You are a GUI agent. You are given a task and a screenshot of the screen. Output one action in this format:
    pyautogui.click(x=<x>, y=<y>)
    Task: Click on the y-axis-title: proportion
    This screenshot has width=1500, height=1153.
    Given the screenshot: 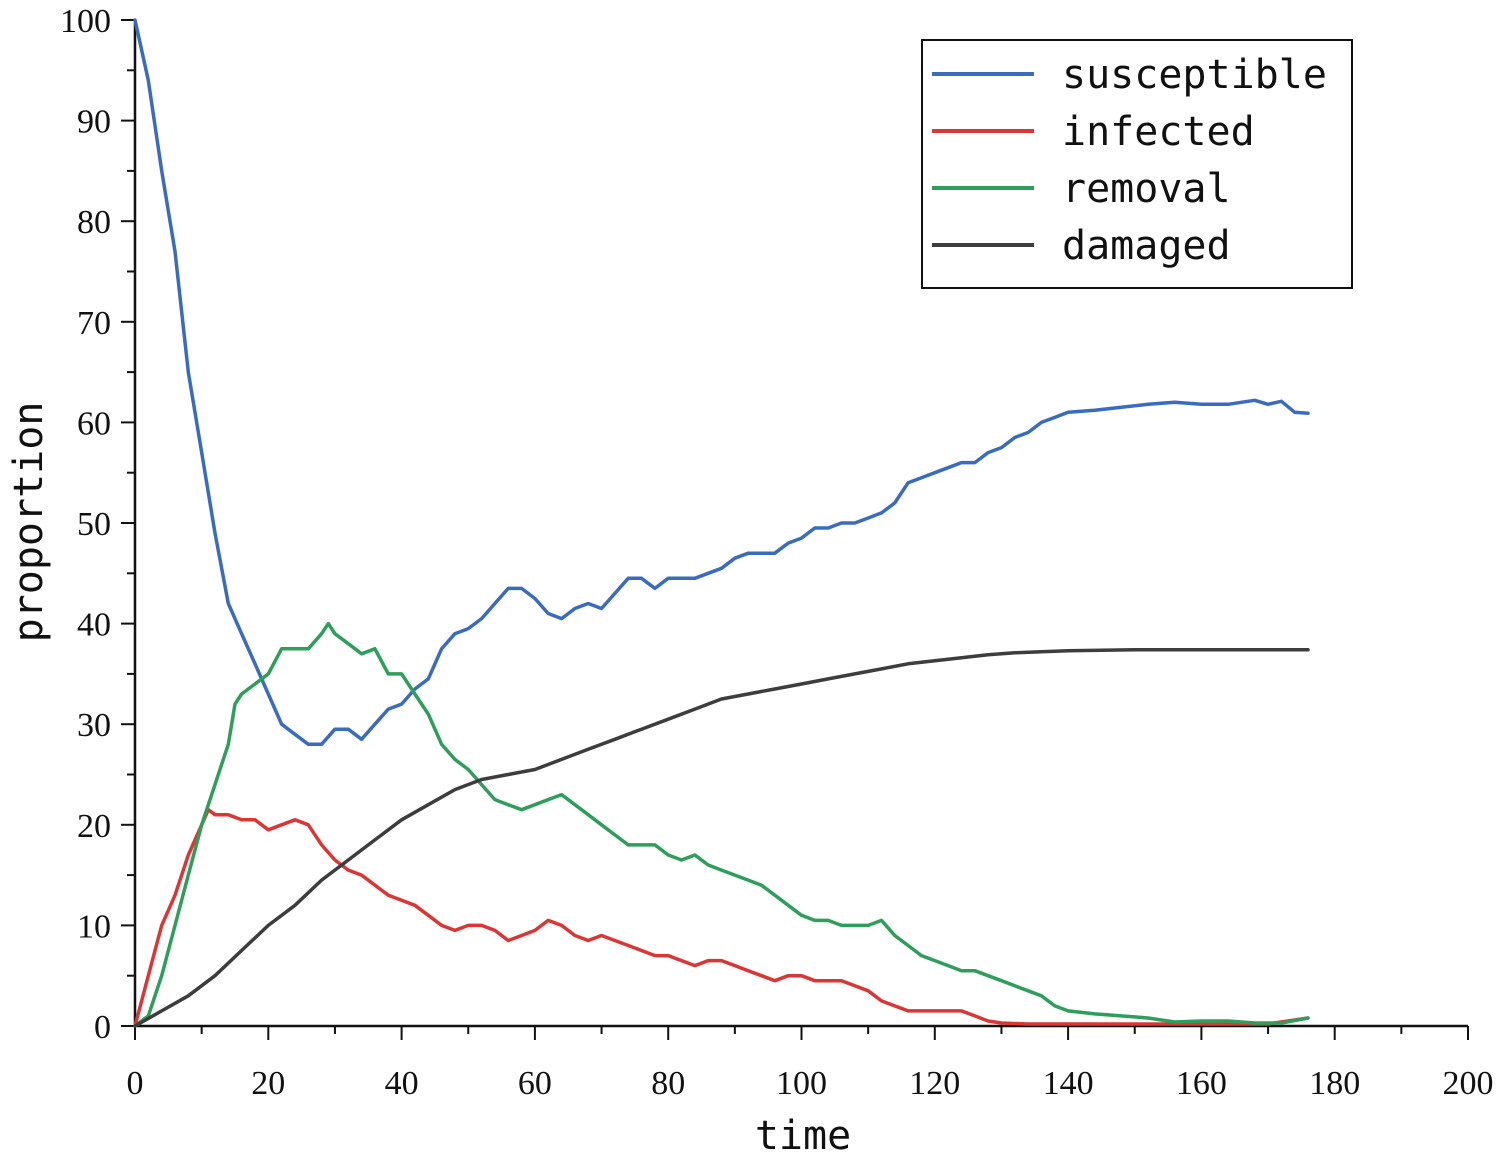 What is the action you would take?
    pyautogui.click(x=29, y=522)
    